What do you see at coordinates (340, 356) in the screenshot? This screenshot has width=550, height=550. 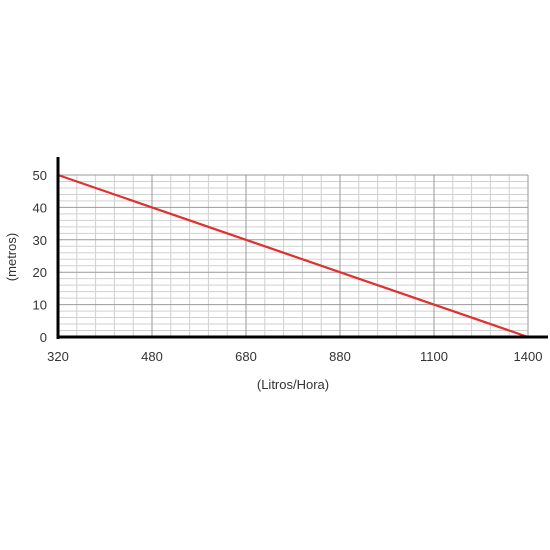 I see `x-tick-label: 880` at bounding box center [340, 356].